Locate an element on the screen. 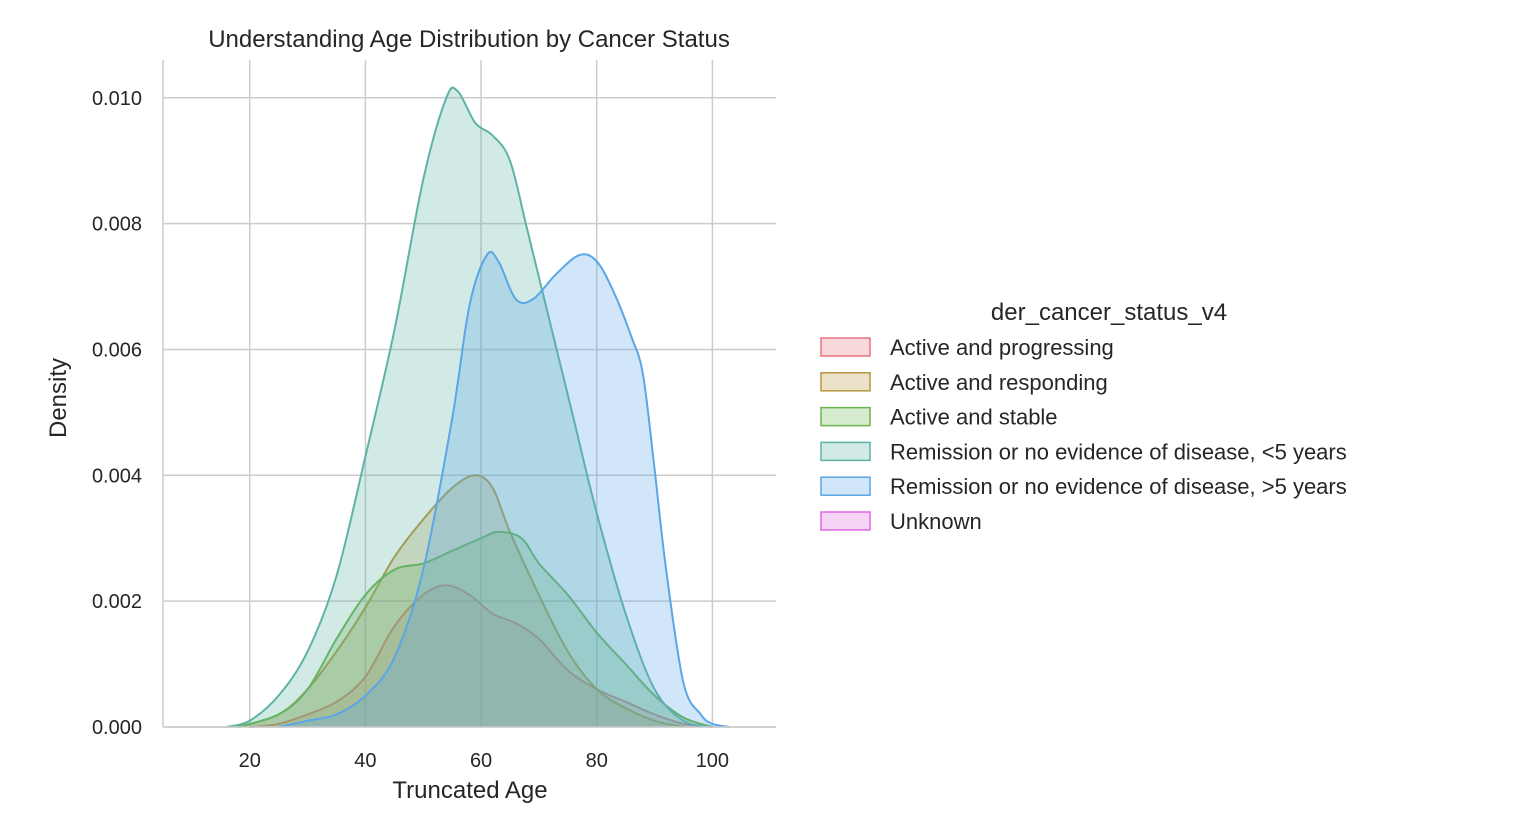 The width and height of the screenshot is (1534, 820). x-tick-label: 80 is located at coordinates (597, 761).